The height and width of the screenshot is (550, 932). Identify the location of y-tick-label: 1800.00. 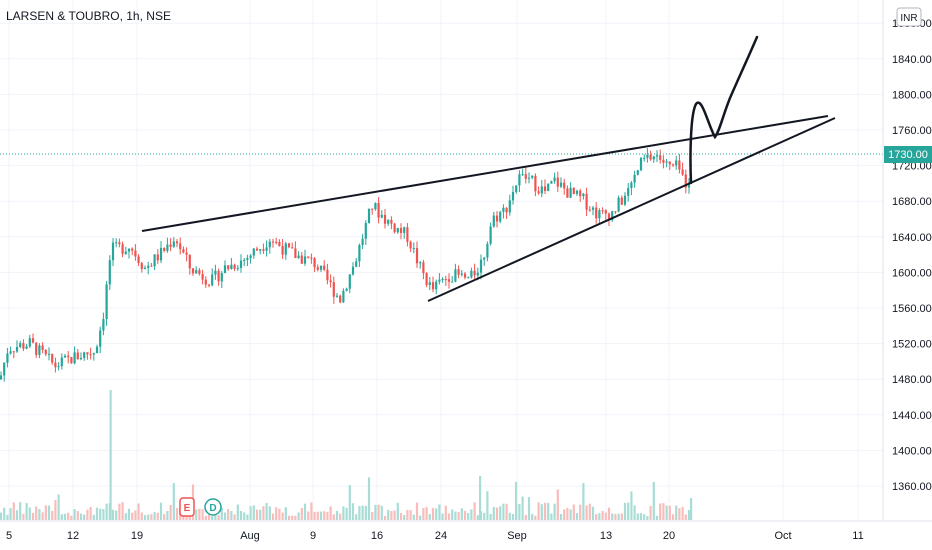
(912, 95).